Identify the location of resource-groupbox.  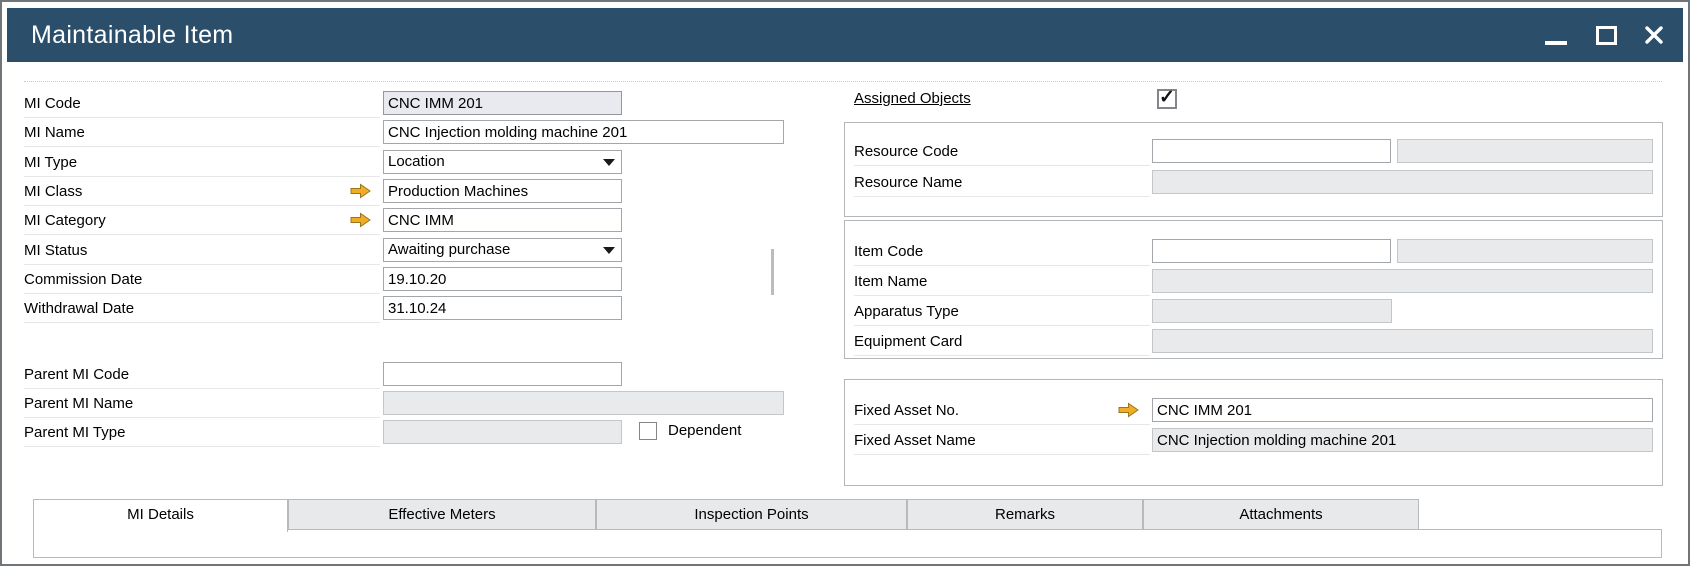
(1253, 169).